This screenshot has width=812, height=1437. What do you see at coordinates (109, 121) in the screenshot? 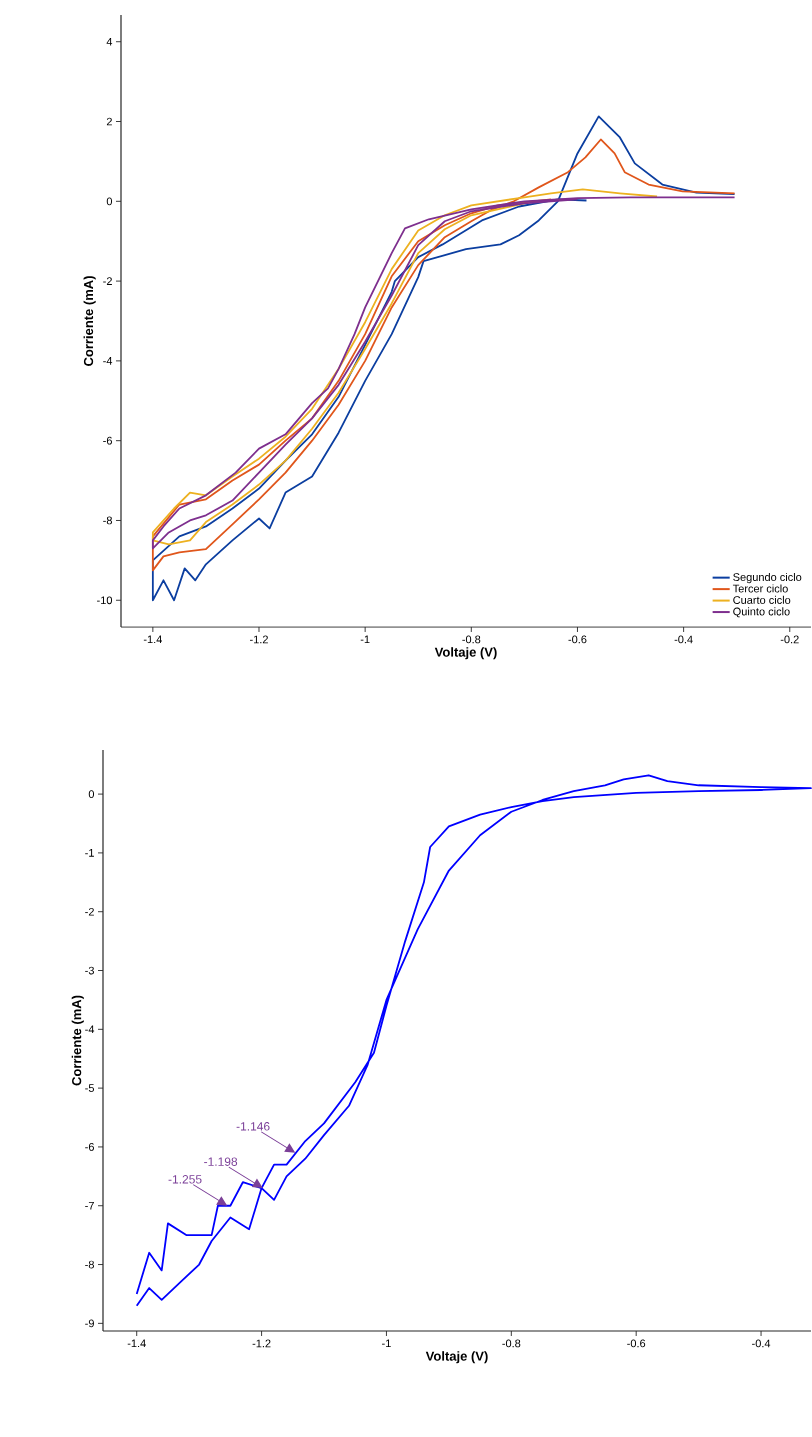
I see `y-tick-label: 2` at bounding box center [109, 121].